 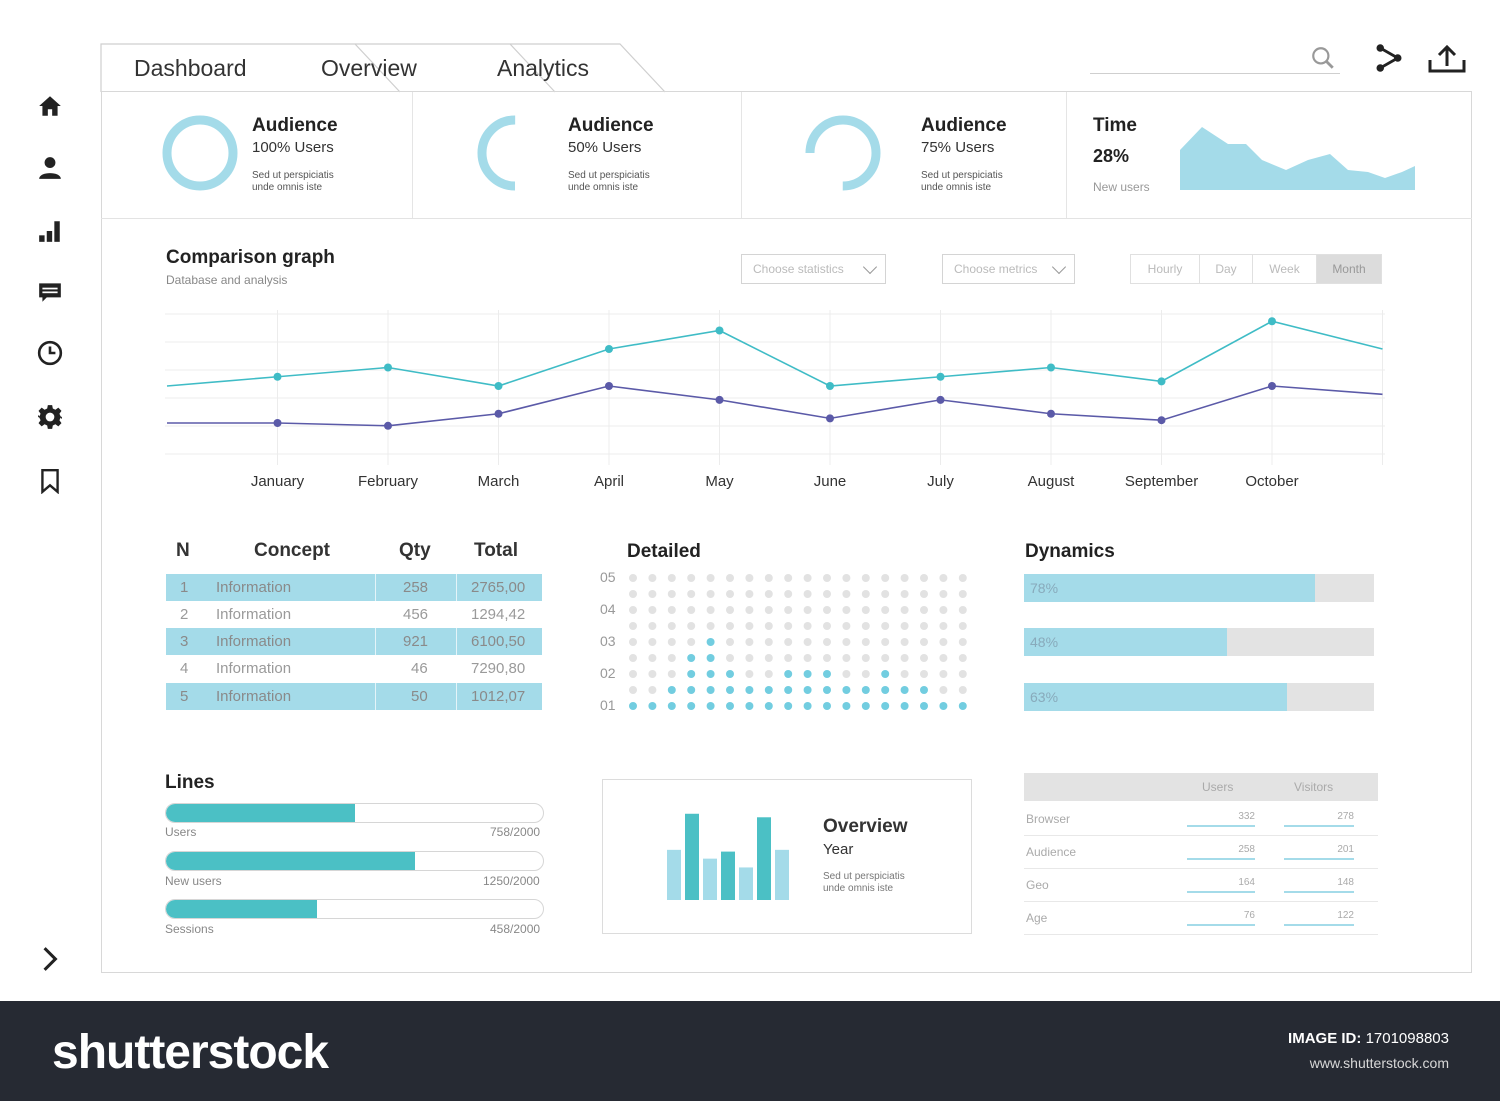 I want to click on user-icon, so click(x=50, y=168).